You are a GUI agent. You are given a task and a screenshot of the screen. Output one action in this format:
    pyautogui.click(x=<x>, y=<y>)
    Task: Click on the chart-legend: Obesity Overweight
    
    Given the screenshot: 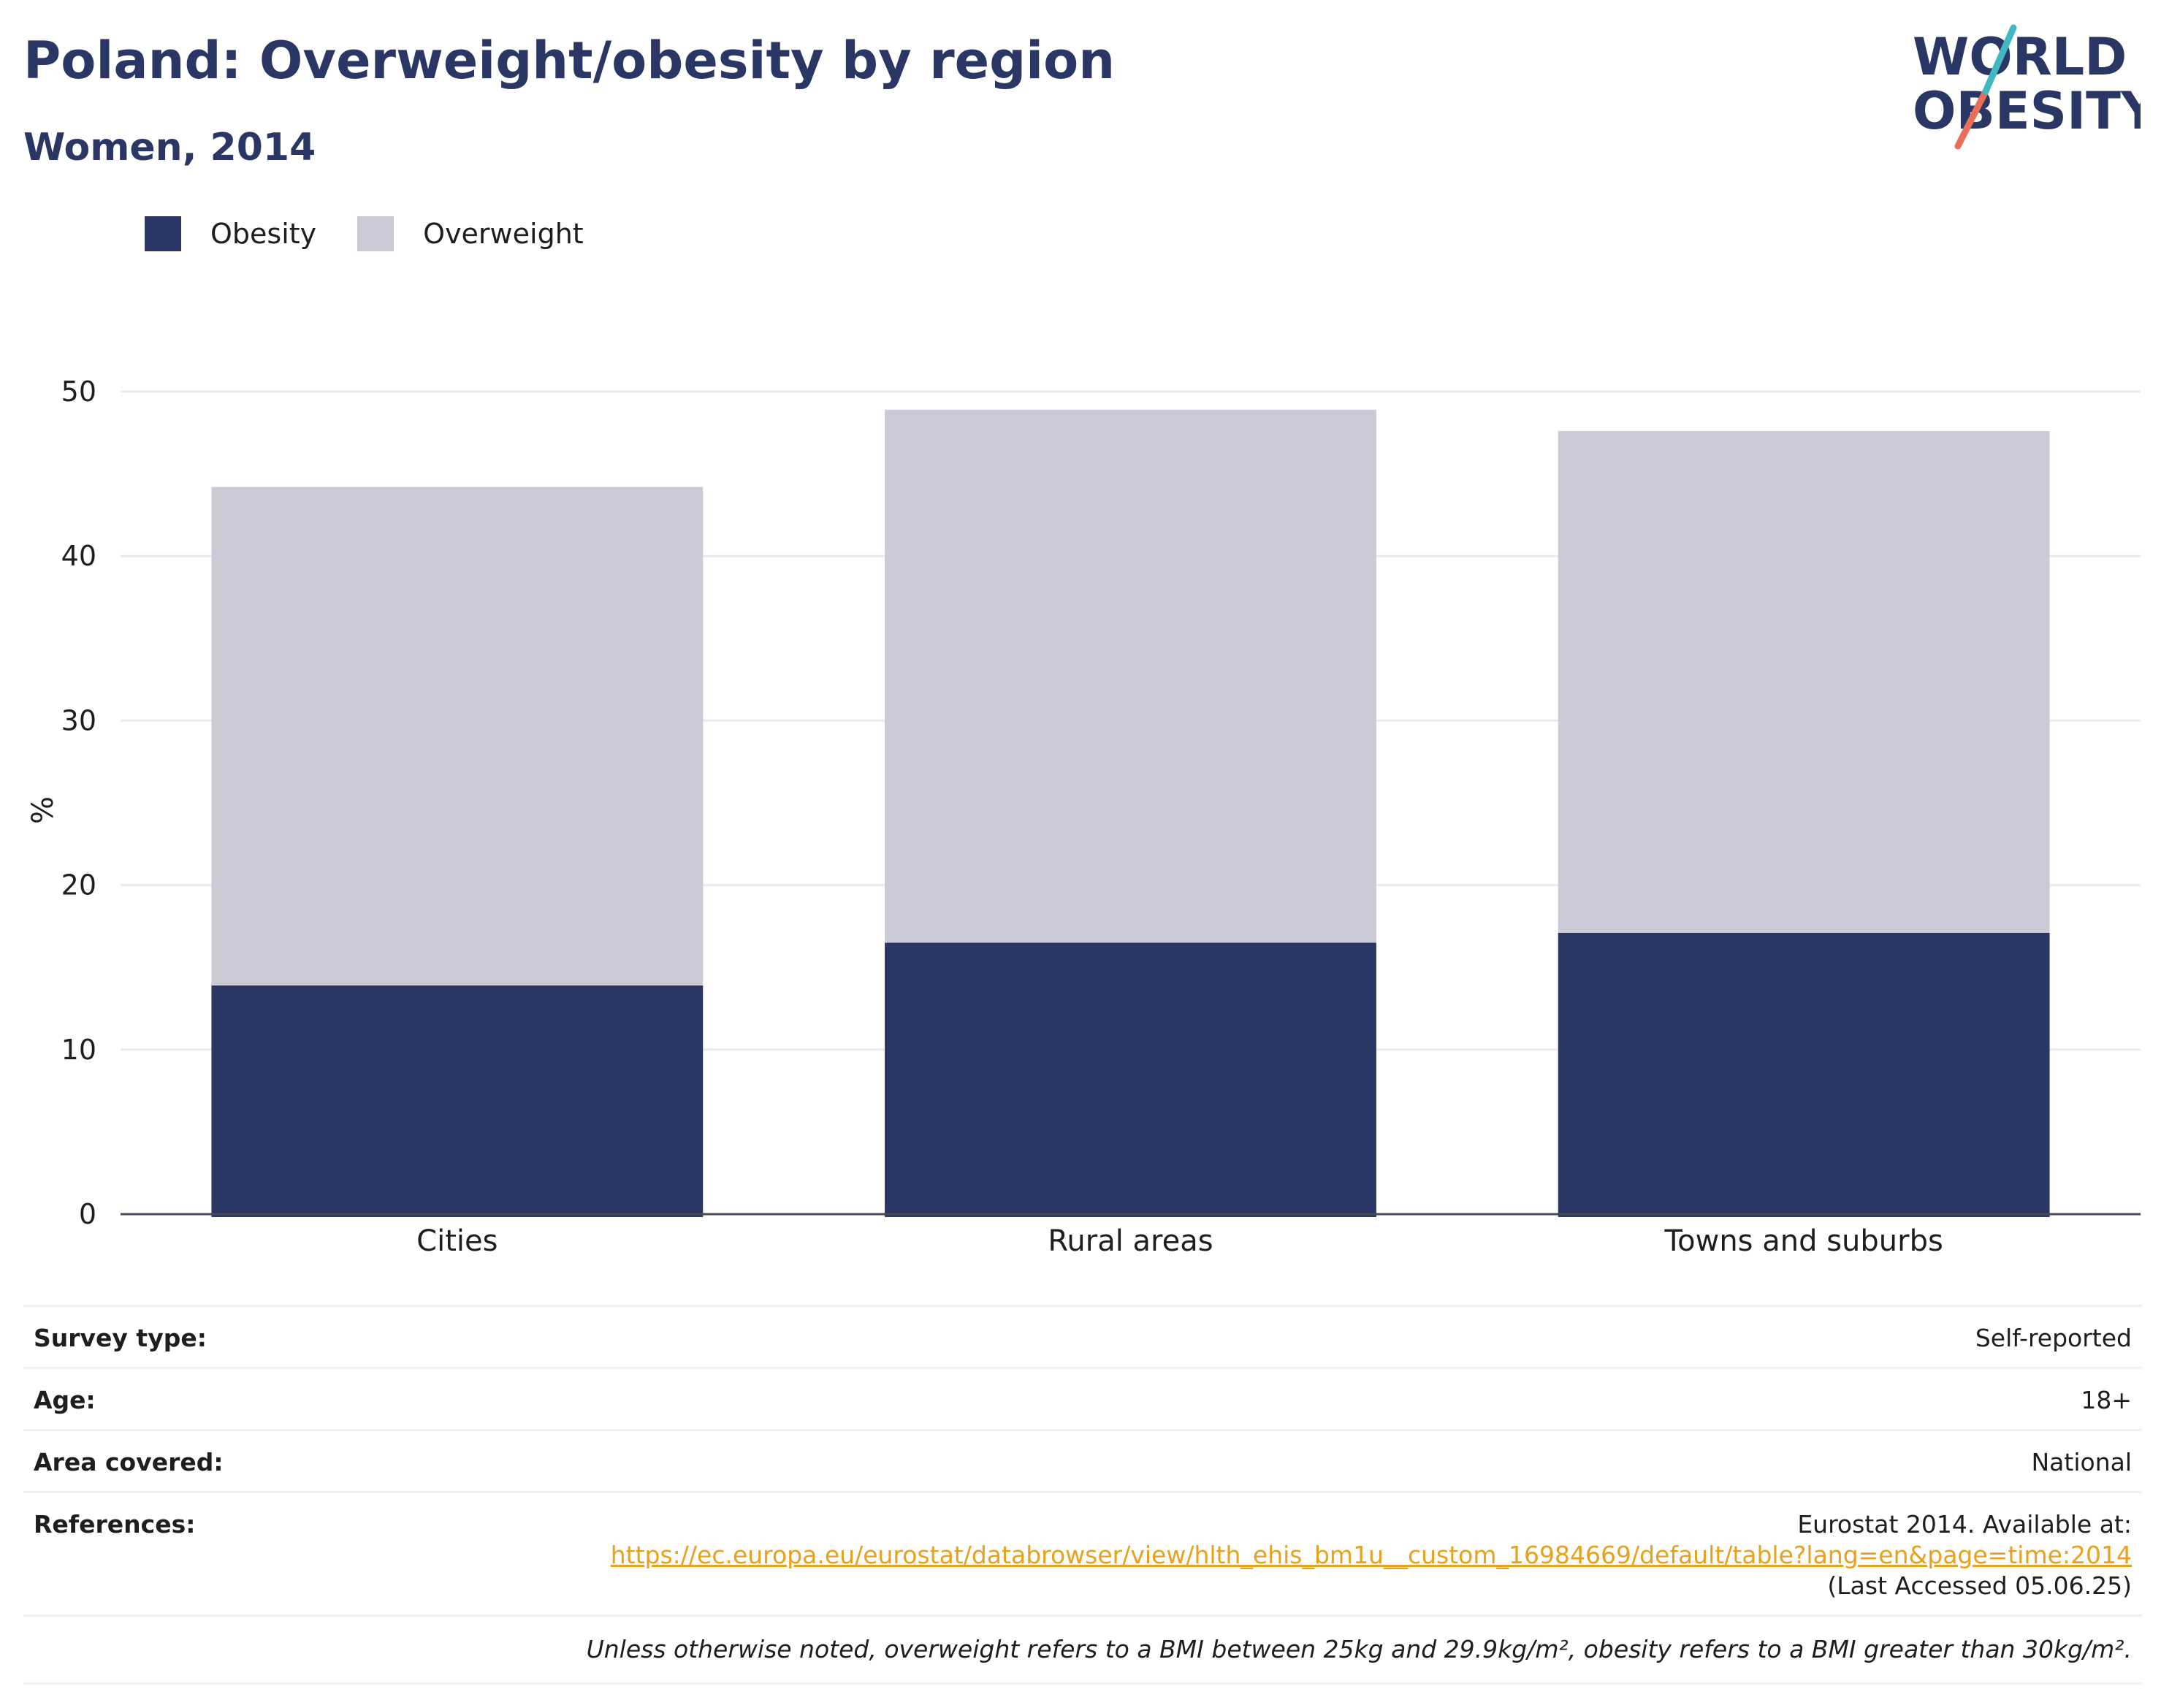 What is the action you would take?
    pyautogui.click(x=385, y=234)
    